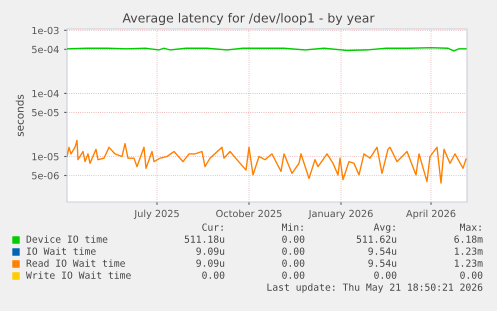  Describe the element at coordinates (384, 228) in the screenshot. I see `text: Avg:` at that location.